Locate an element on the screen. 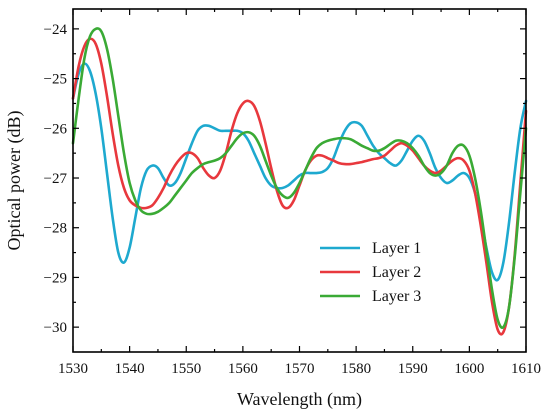 This screenshot has height=415, width=550. y-tick-label: −28 is located at coordinates (55, 229).